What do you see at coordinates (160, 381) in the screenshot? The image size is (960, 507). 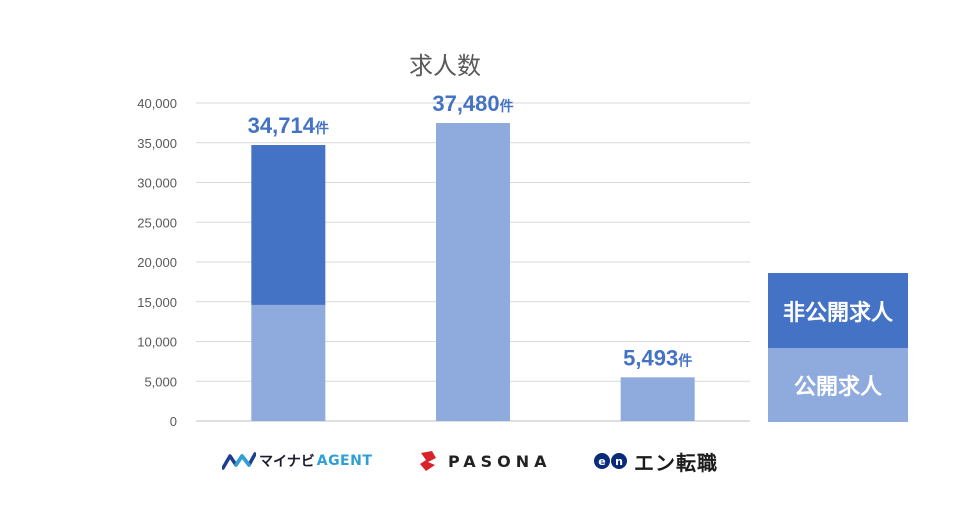 I see `y-tick-label: 5,000` at bounding box center [160, 381].